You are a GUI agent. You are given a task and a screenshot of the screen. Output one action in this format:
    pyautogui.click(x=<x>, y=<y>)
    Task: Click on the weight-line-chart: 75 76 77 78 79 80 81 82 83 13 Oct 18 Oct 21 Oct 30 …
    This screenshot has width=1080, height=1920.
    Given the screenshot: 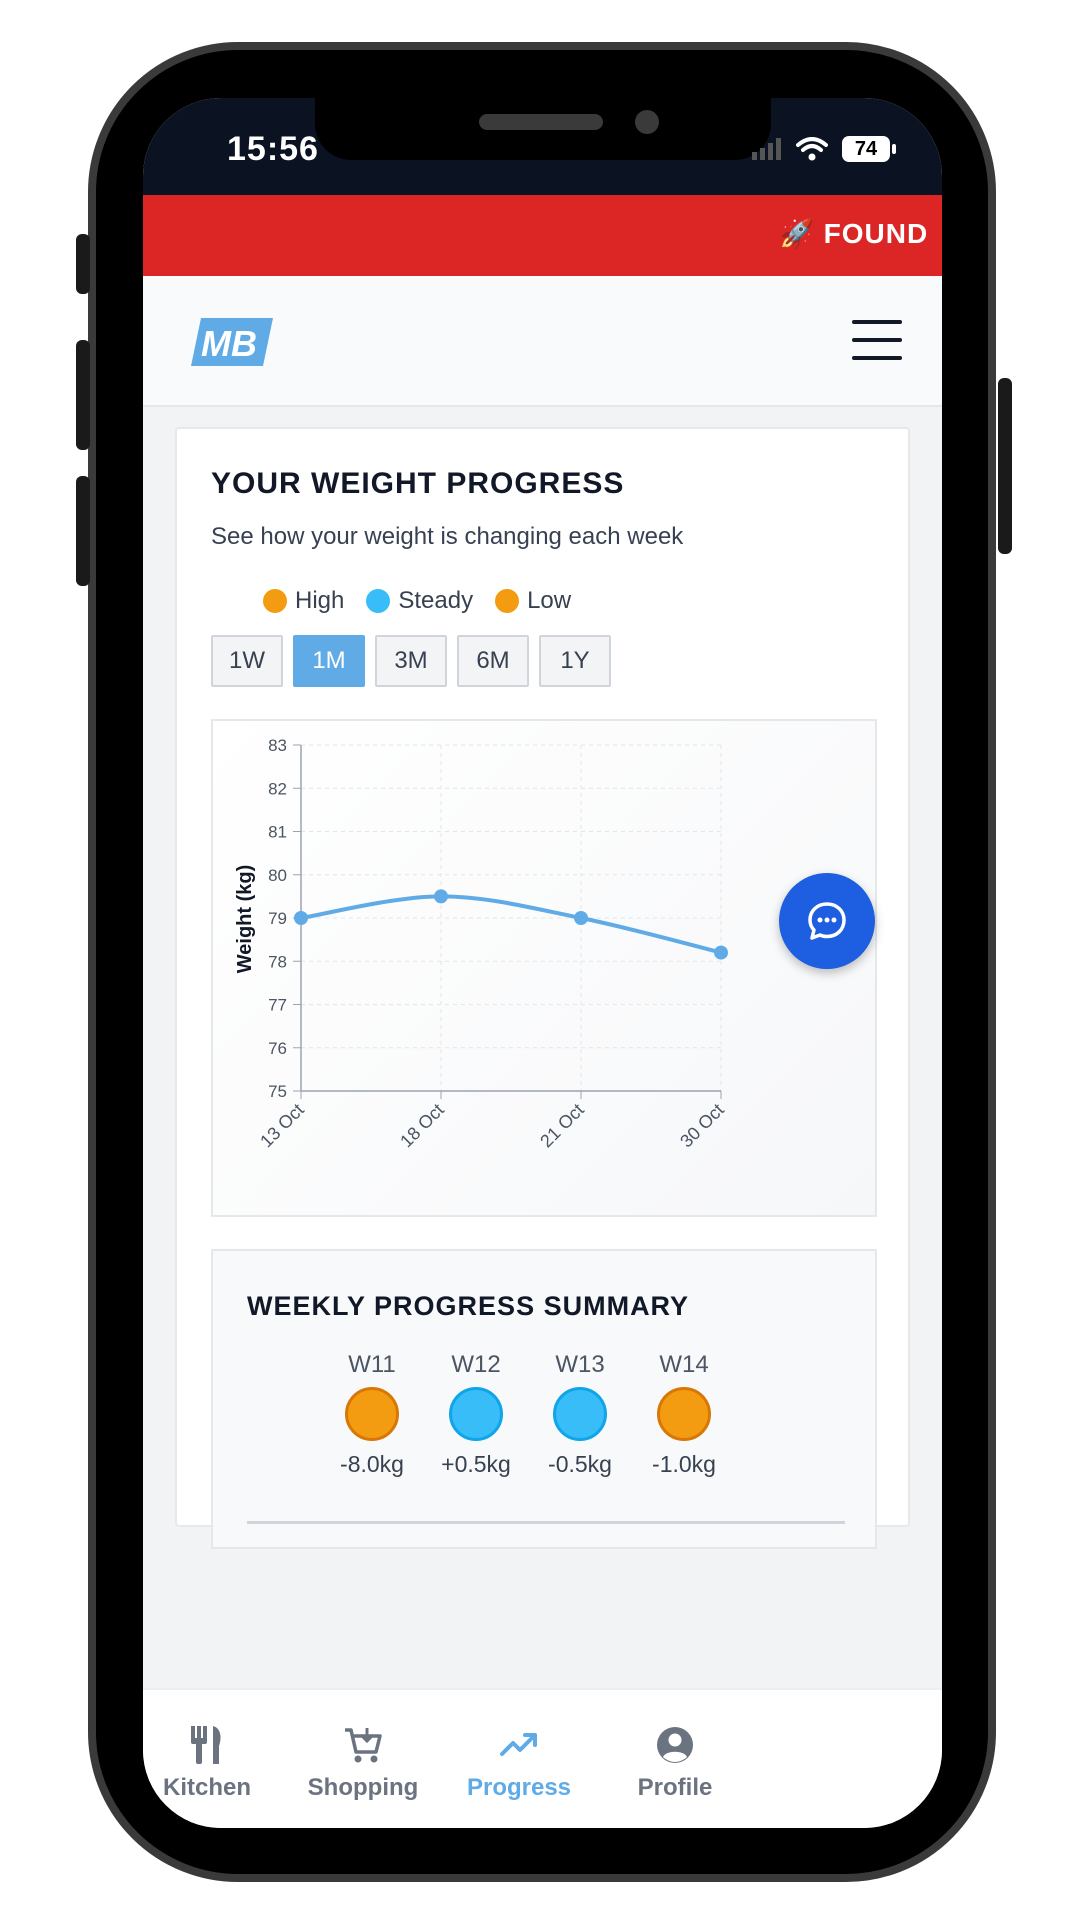 What is the action you would take?
    pyautogui.click(x=481, y=944)
    